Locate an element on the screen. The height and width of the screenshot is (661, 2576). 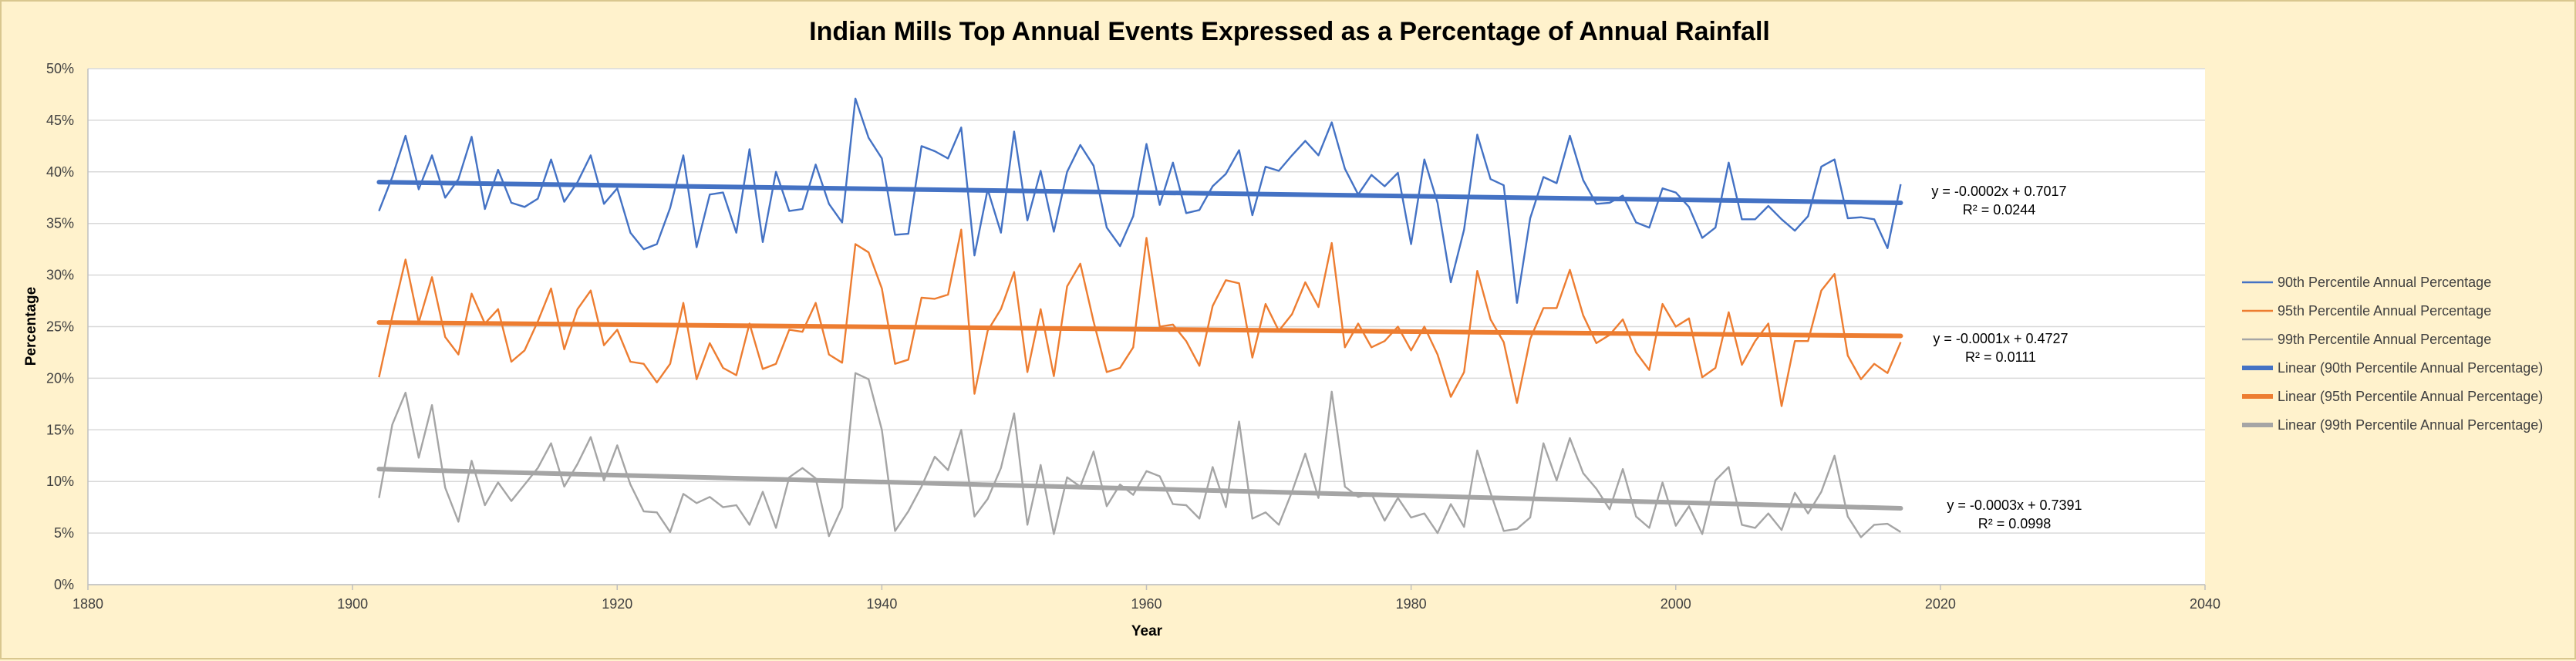
y-tick-label: 15% is located at coordinates (60, 430).